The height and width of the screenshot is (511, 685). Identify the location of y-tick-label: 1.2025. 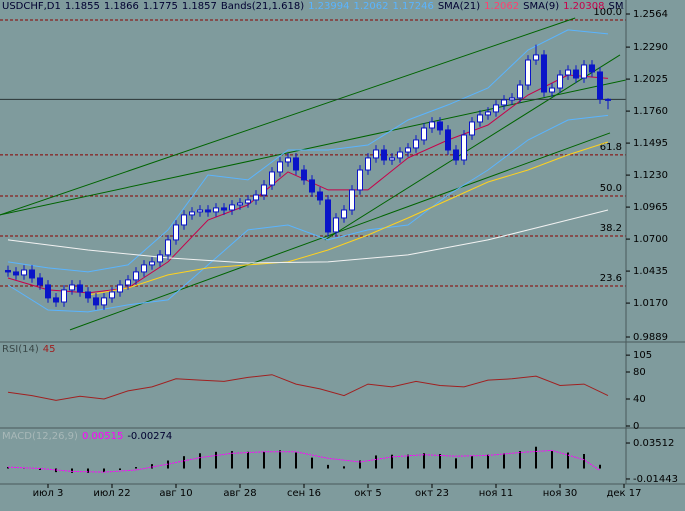
(650, 79).